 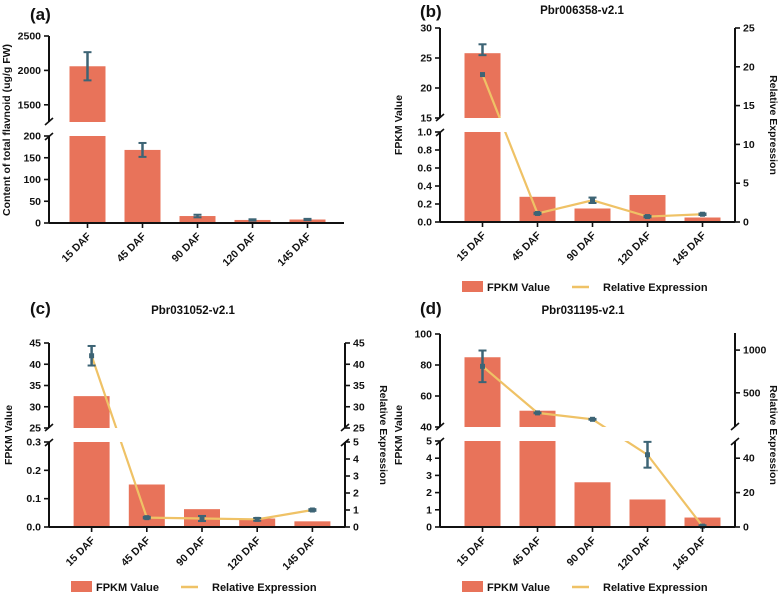 What do you see at coordinates (32, 137) in the screenshot?
I see `left-tick-label: 200` at bounding box center [32, 137].